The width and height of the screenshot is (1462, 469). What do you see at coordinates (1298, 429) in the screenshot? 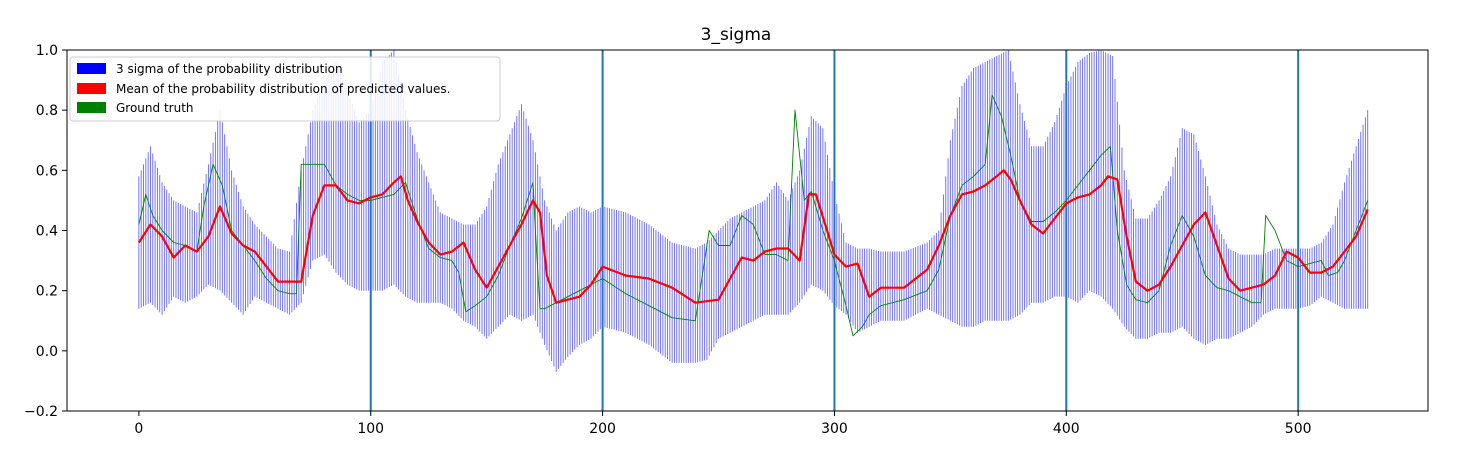
I see `x-tick-label: 500` at bounding box center [1298, 429].